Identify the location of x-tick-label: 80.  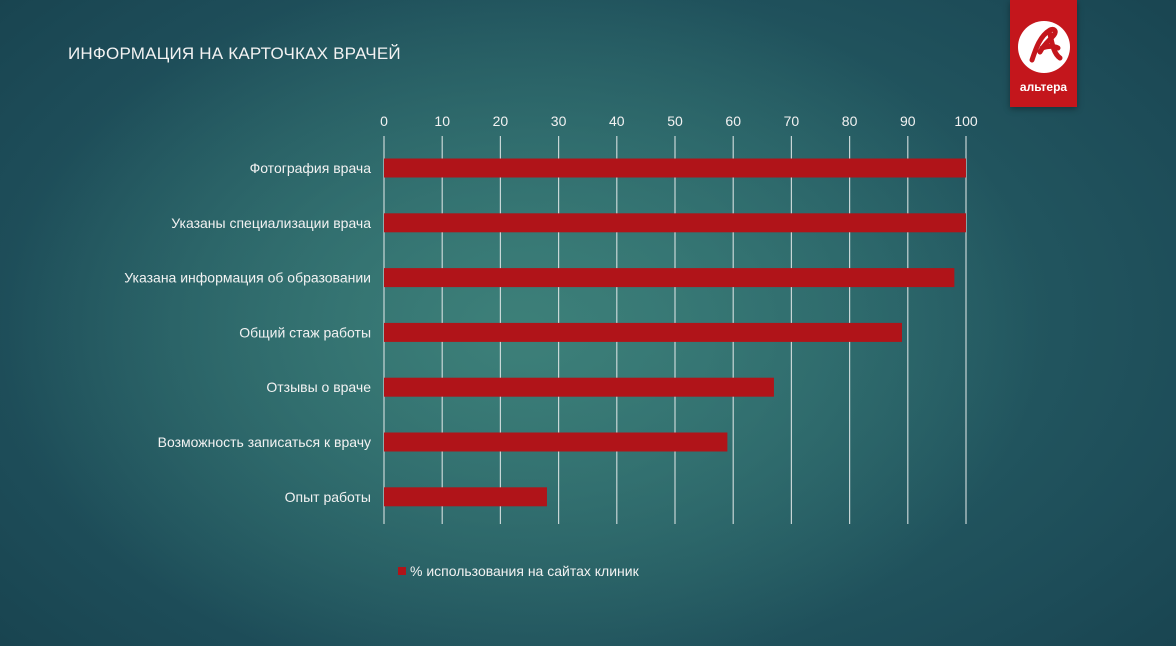
(850, 121).